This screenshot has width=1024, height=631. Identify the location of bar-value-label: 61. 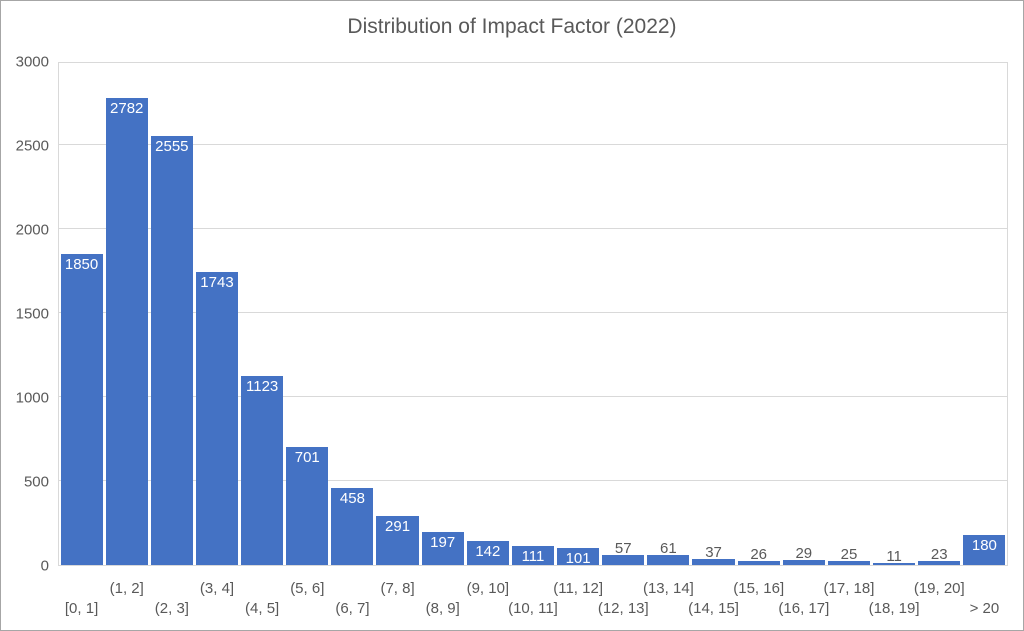
(668, 548).